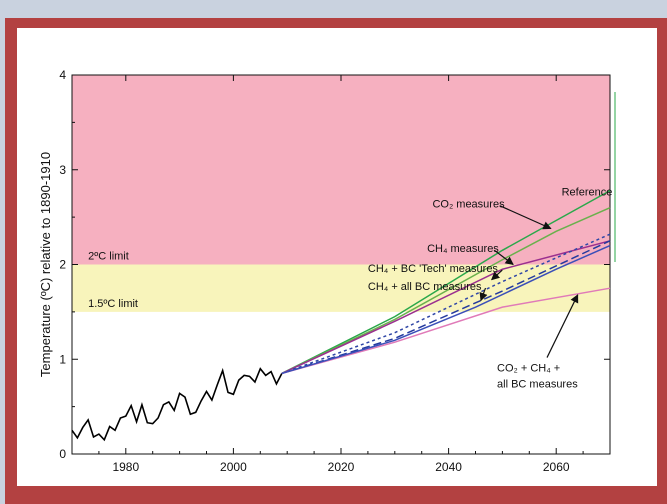  Describe the element at coordinates (528, 369) in the screenshot. I see `annotation-label-5: CO₂ + CH₄ +` at that location.